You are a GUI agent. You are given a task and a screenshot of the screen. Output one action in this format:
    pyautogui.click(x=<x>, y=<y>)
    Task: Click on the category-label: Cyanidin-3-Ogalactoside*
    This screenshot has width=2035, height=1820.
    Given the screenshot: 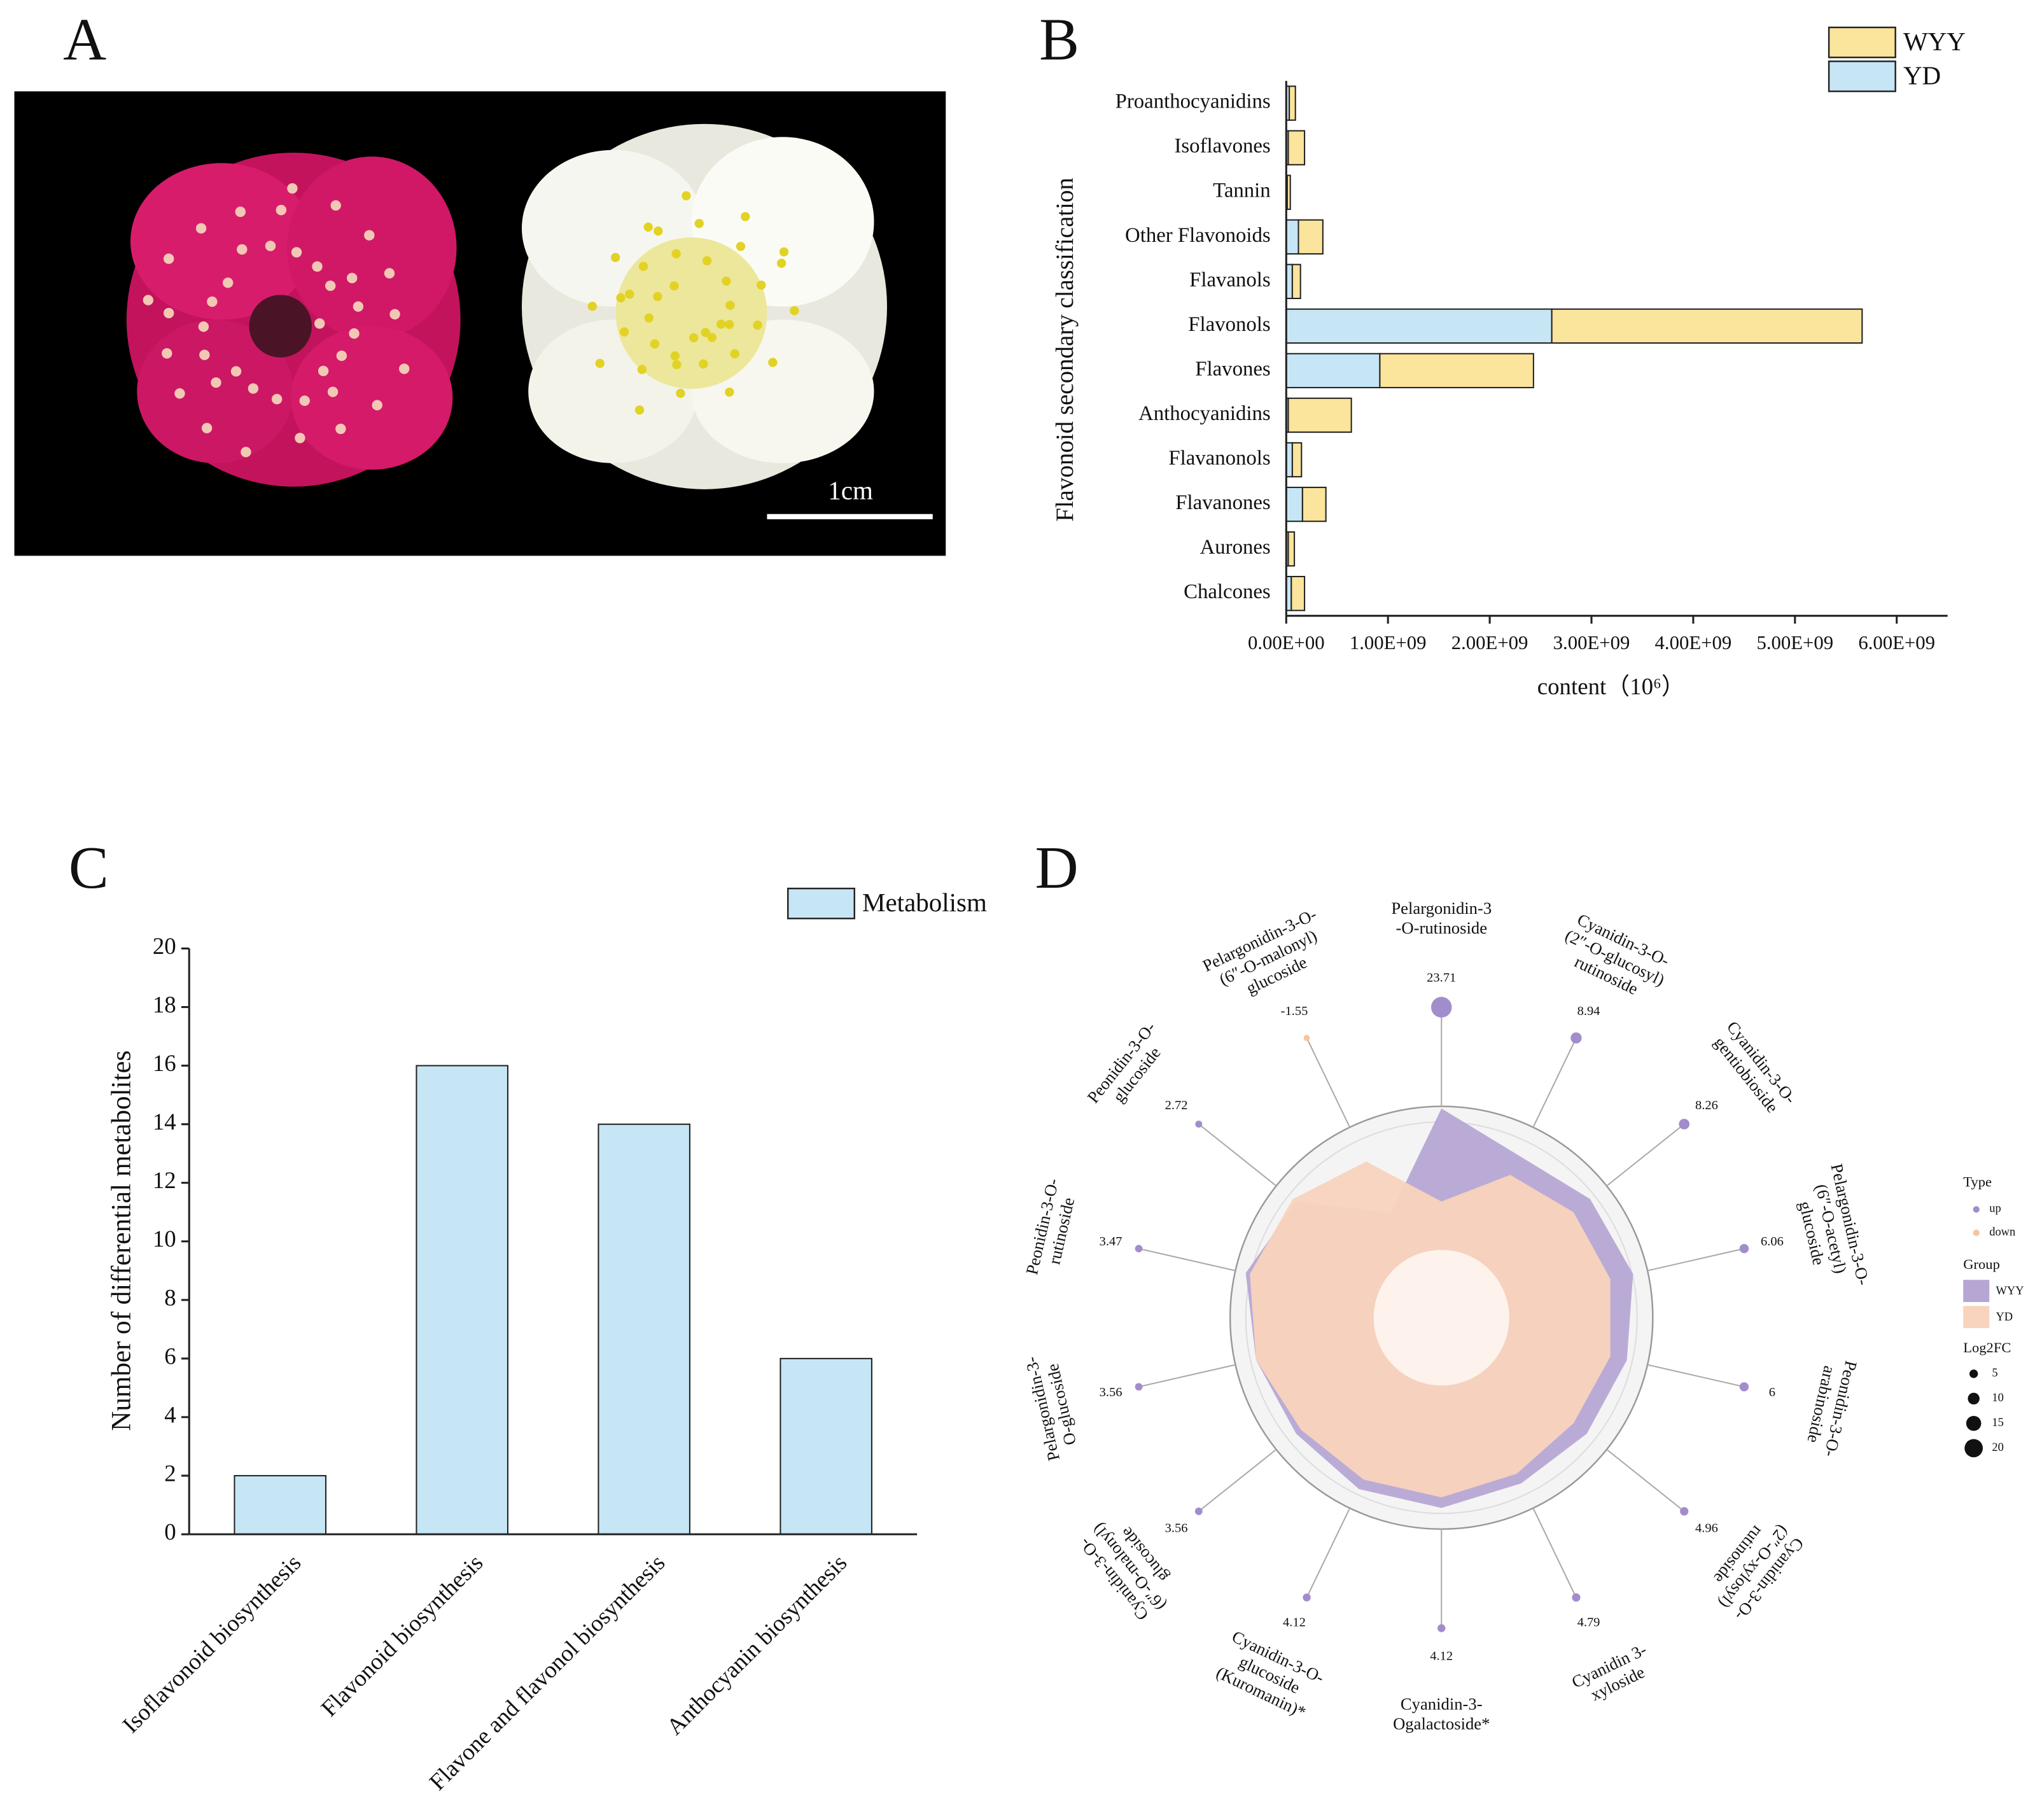 What is the action you would take?
    pyautogui.click(x=1442, y=1714)
    